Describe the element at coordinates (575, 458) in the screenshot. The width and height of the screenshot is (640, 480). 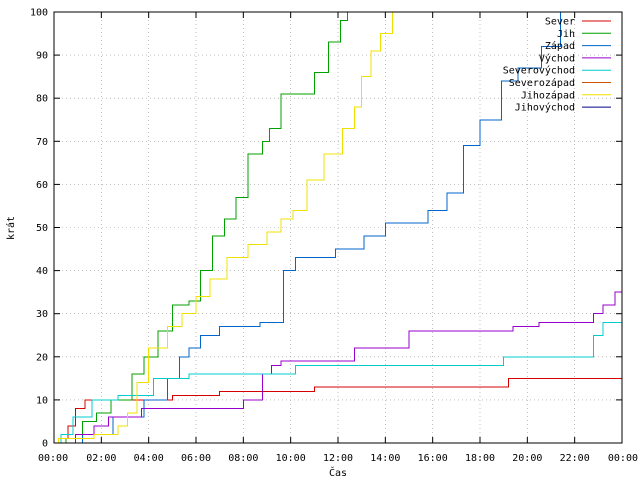
I see `x-tick-label: 22:00` at that location.